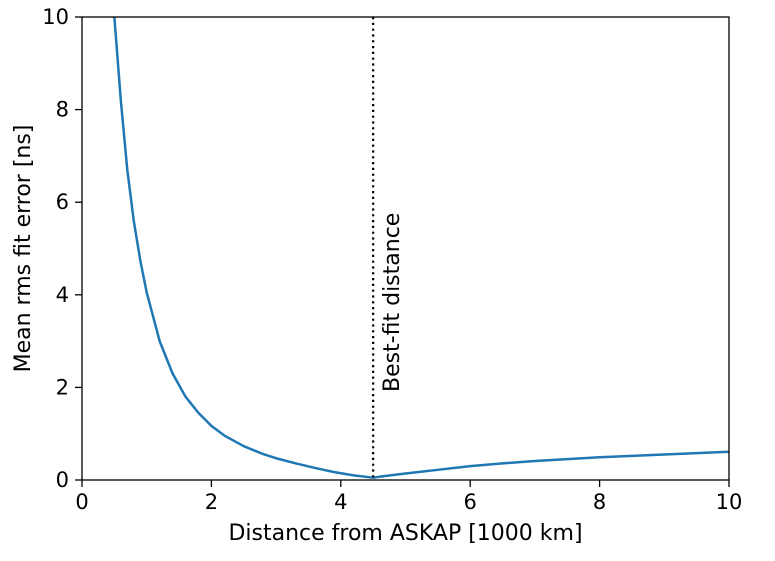  I want to click on y-axis-label: Mean rms fit error [ns], so click(23, 249).